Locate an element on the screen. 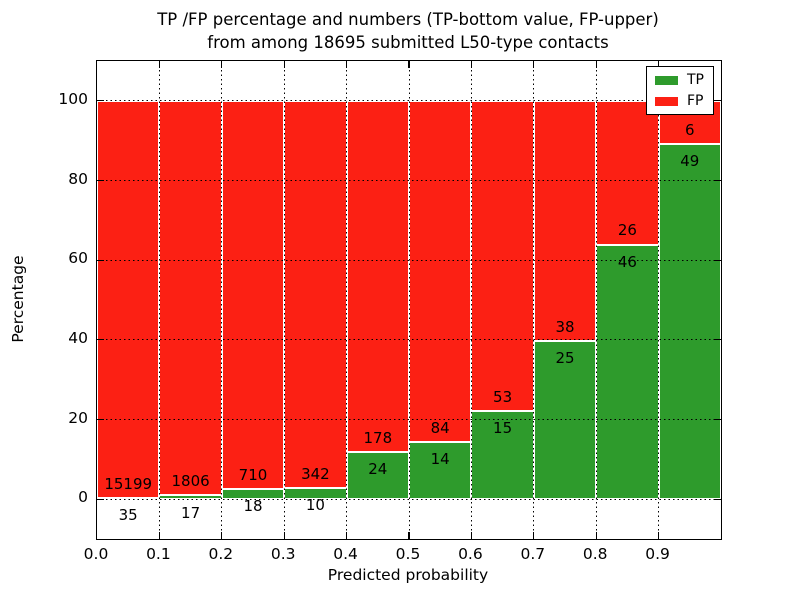 This screenshot has width=800, height=600. tp-legend-swatch is located at coordinates (666, 80).